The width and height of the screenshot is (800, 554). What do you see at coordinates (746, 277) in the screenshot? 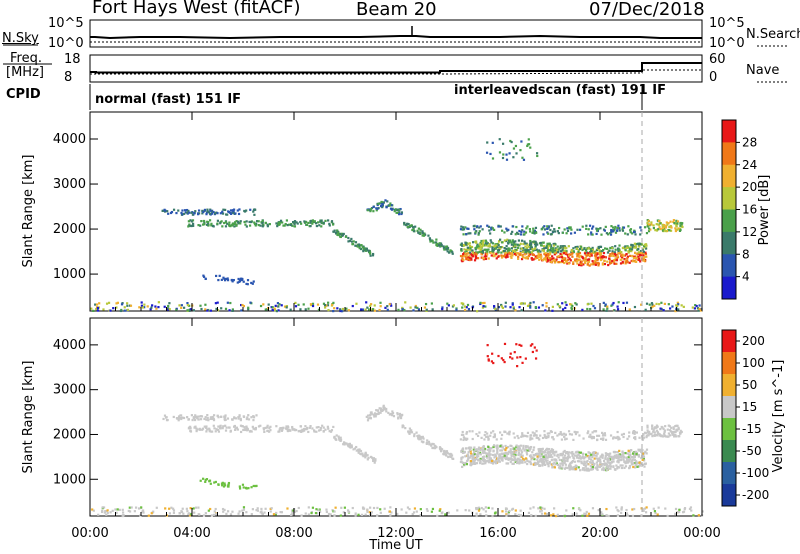
I see `colorbar-tick-label: 4` at bounding box center [746, 277].